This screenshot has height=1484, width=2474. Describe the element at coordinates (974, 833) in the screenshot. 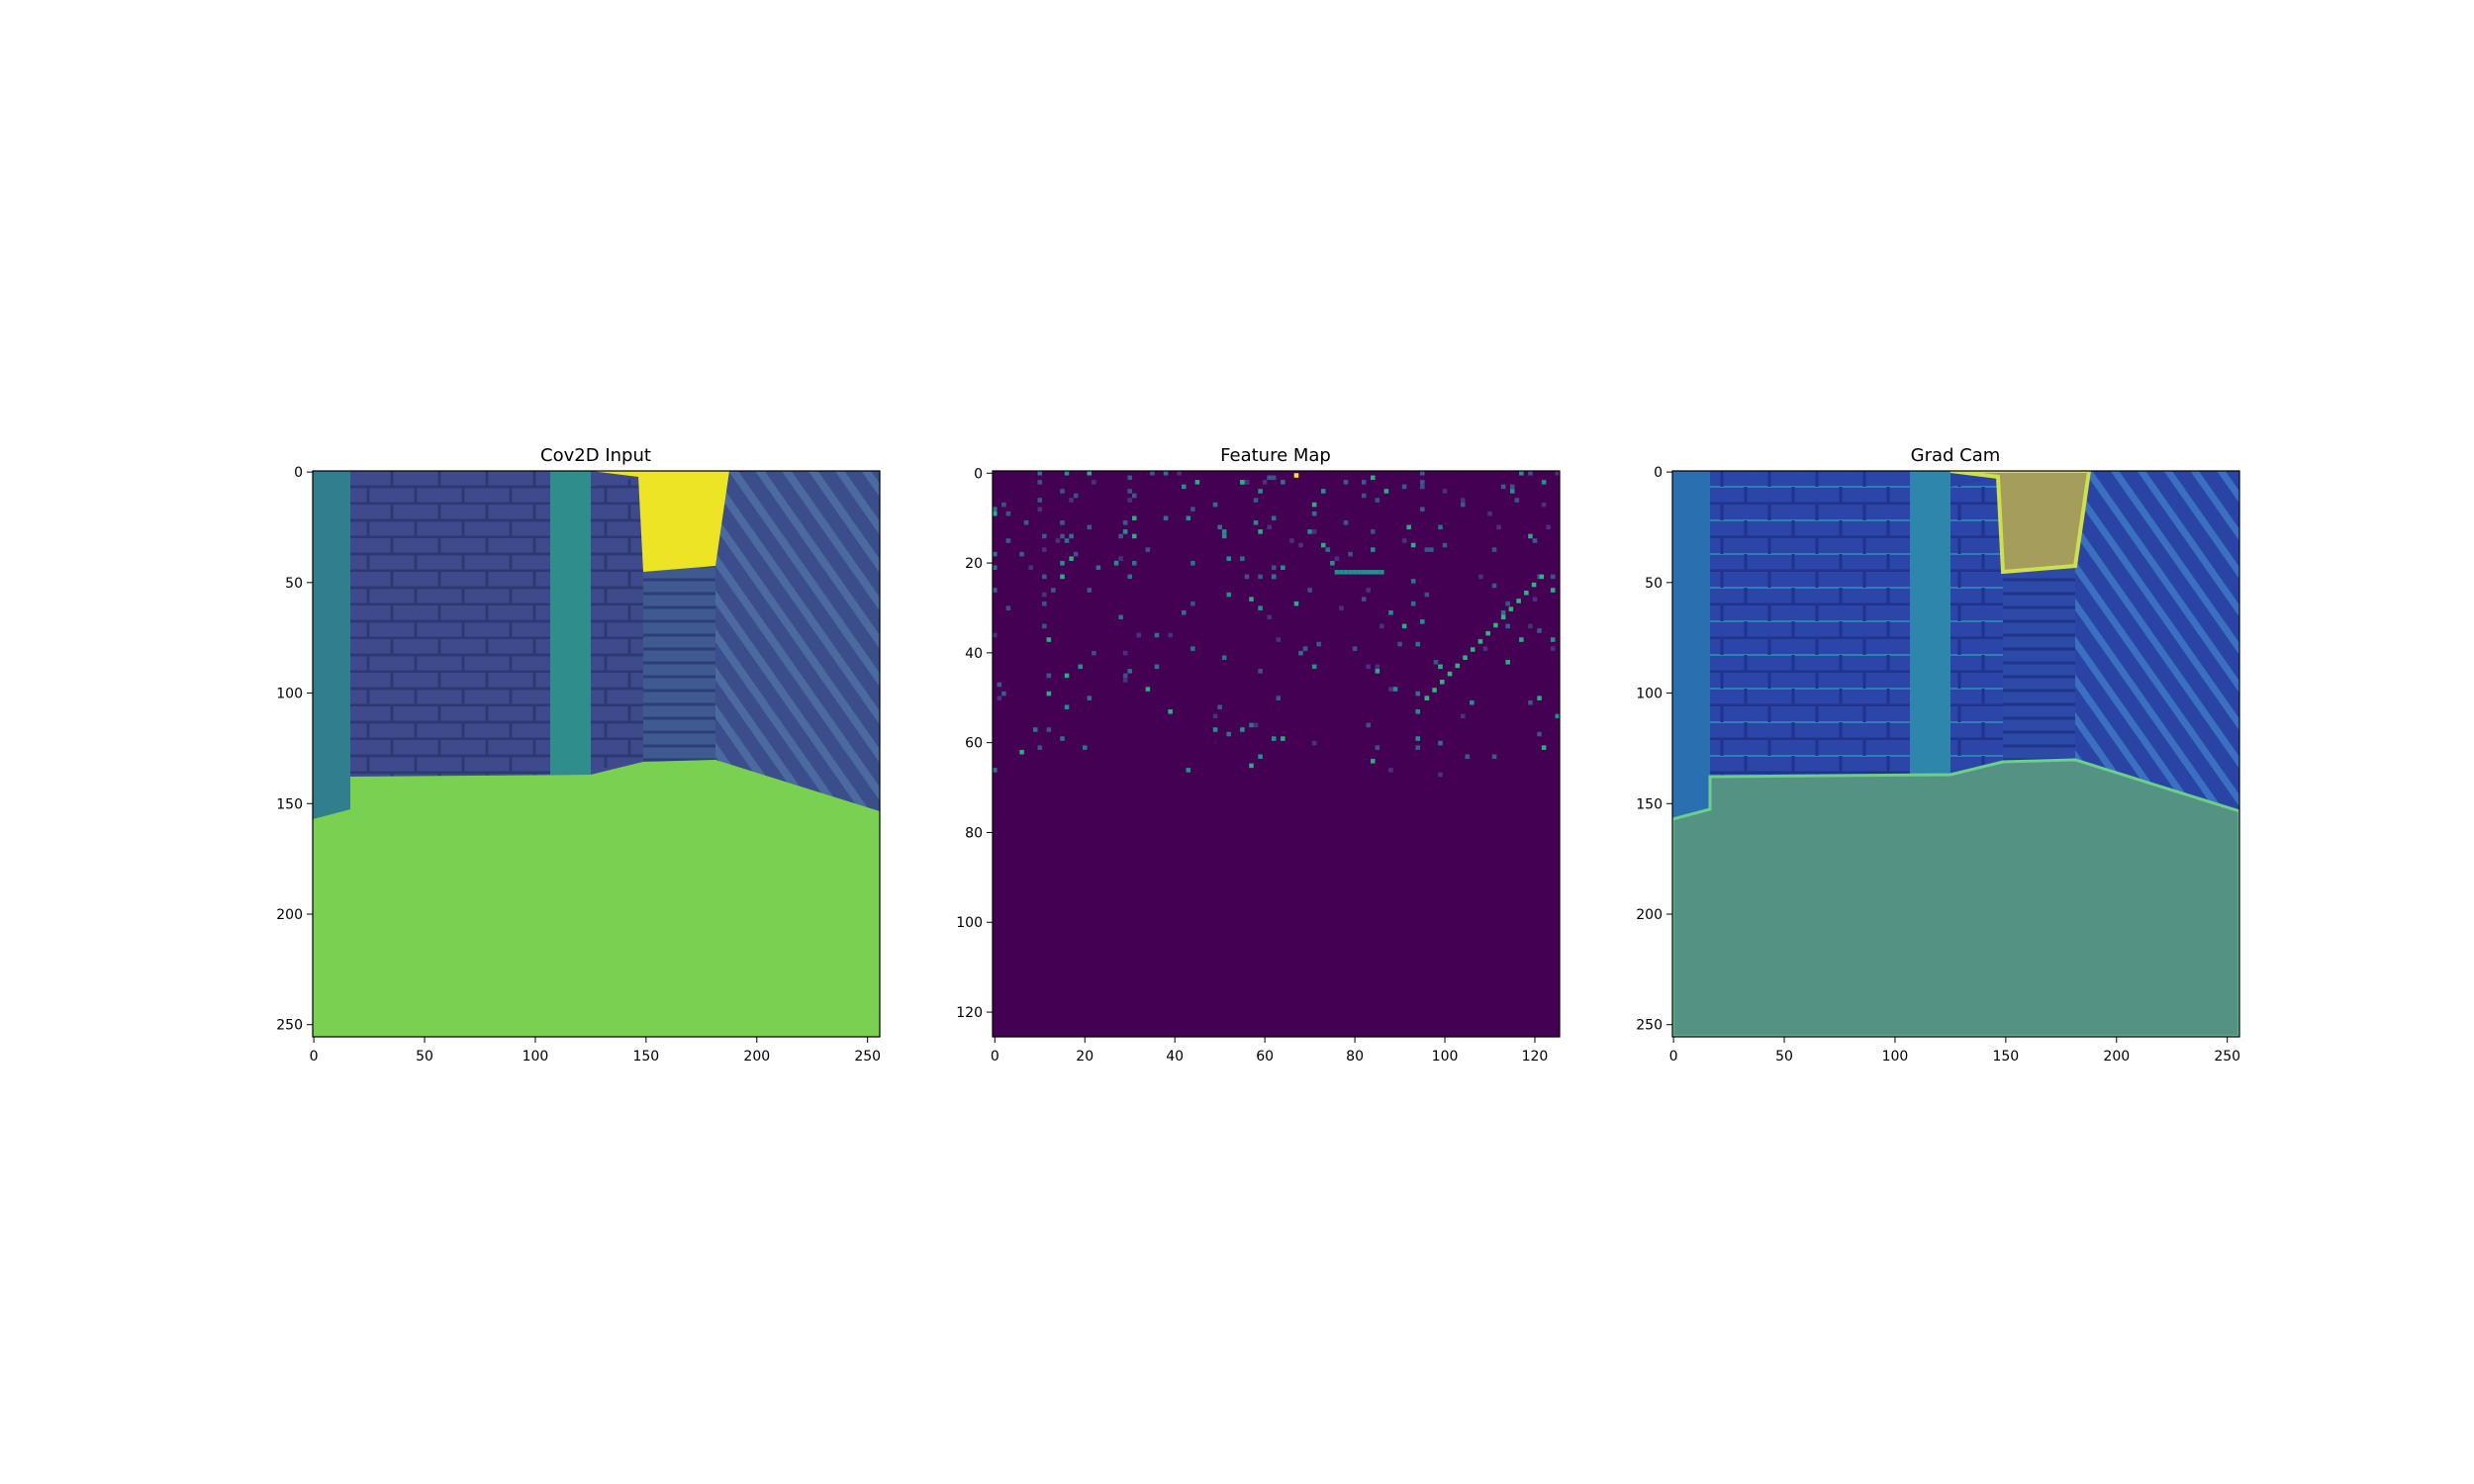

I see `y-tick-label: 80` at that location.